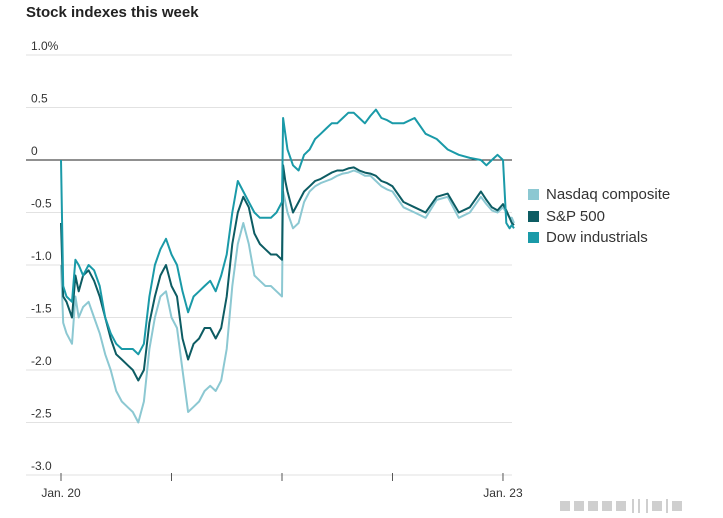  Describe the element at coordinates (621, 506) in the screenshot. I see `watermark-graphic` at that location.